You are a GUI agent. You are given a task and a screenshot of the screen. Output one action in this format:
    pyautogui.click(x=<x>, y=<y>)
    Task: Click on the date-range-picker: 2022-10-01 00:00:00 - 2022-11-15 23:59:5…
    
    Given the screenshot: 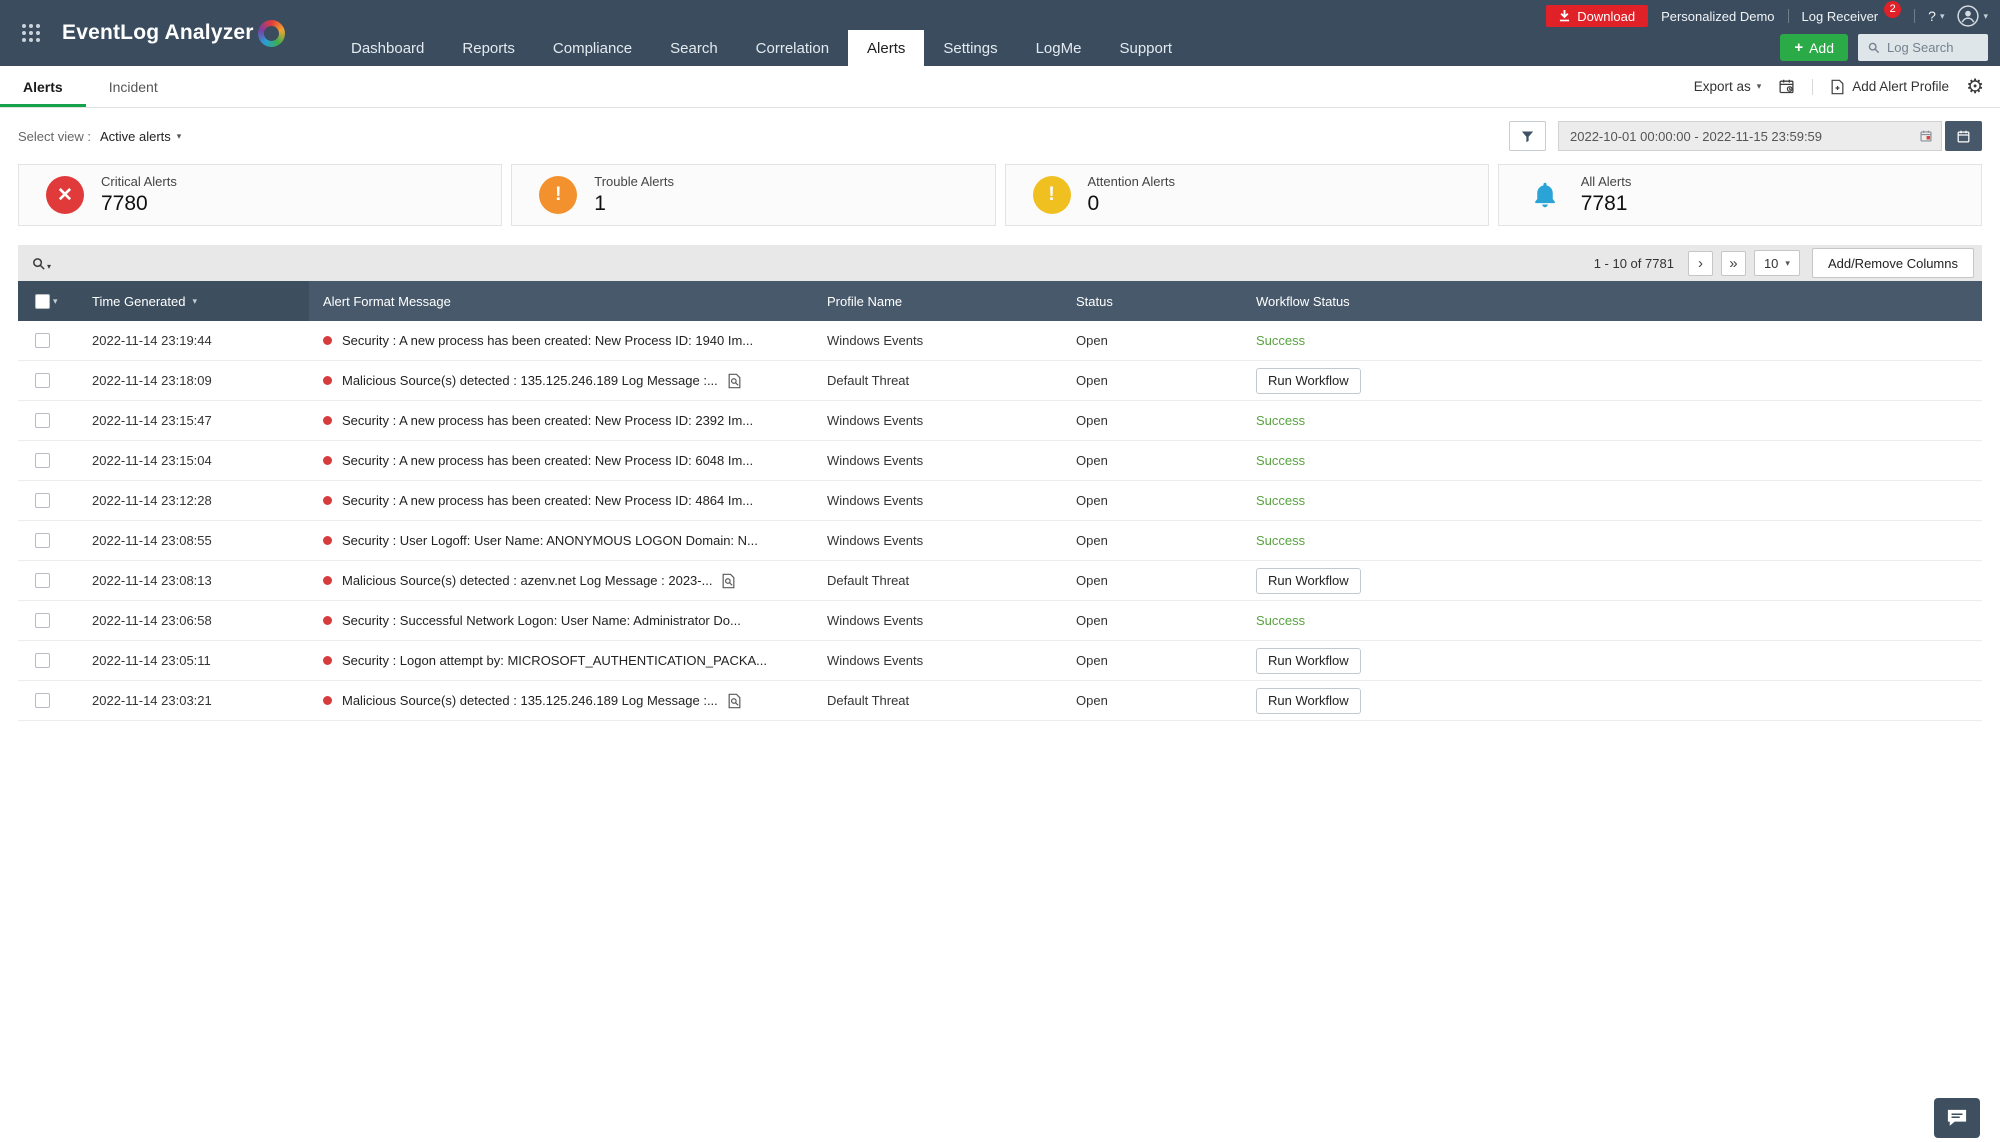 What is the action you would take?
    pyautogui.click(x=1750, y=136)
    